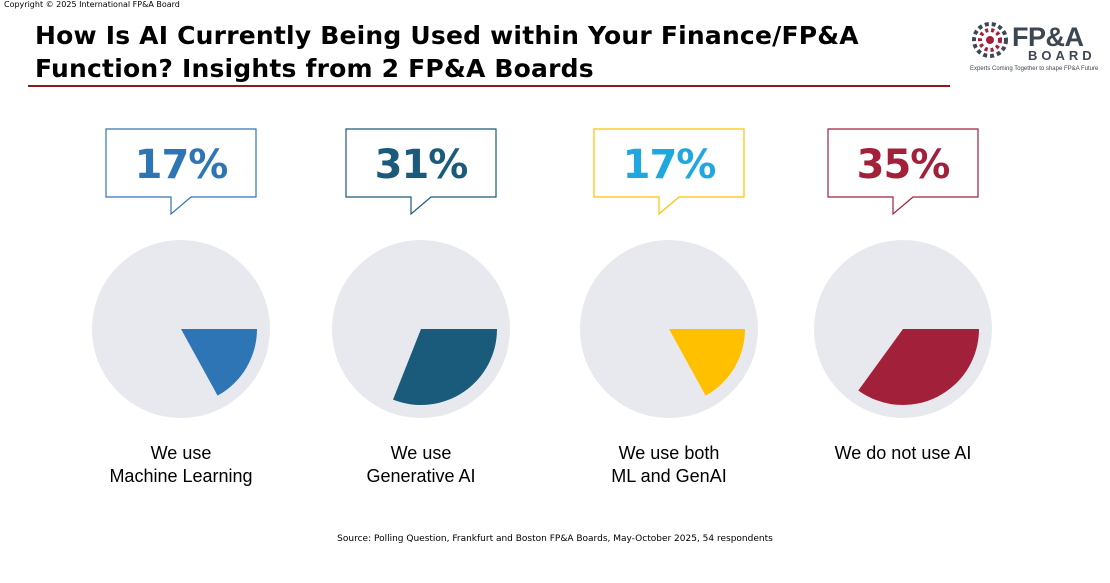  Describe the element at coordinates (181, 476) in the screenshot. I see `category-label-line-2: Machine Learning` at that location.